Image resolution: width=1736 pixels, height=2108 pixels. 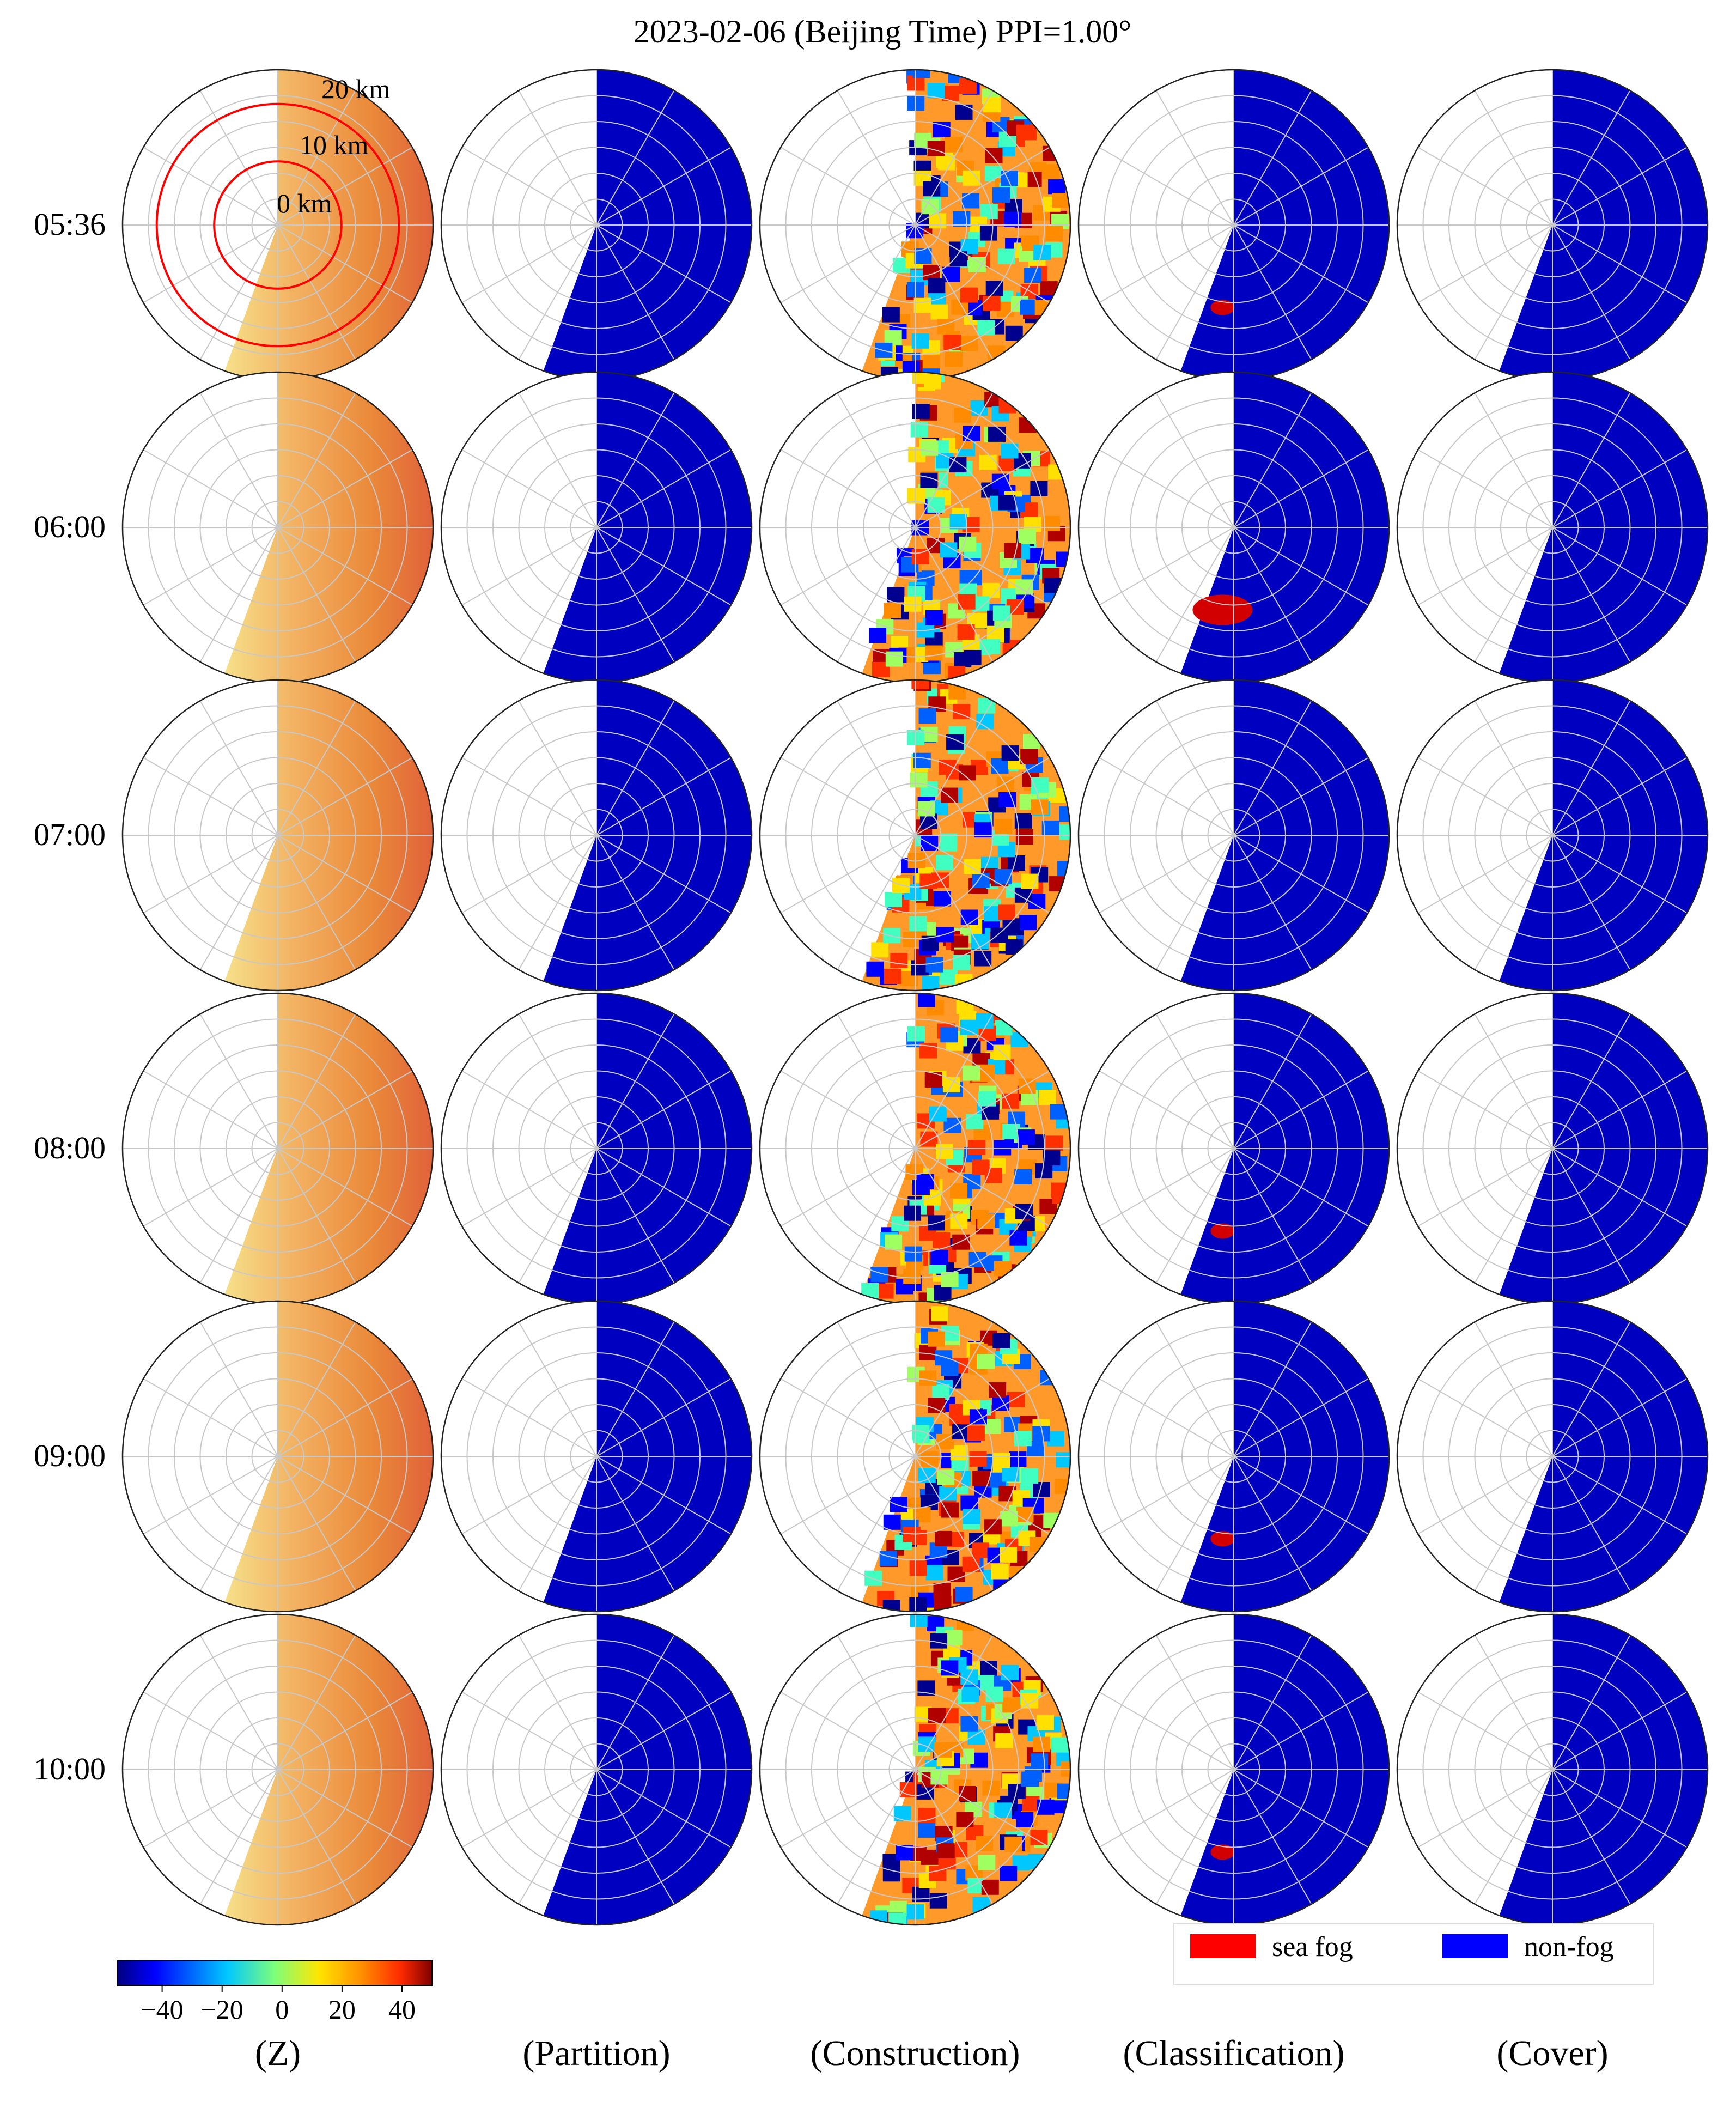 What do you see at coordinates (70, 527) in the screenshot?
I see `time-label: 06:00` at bounding box center [70, 527].